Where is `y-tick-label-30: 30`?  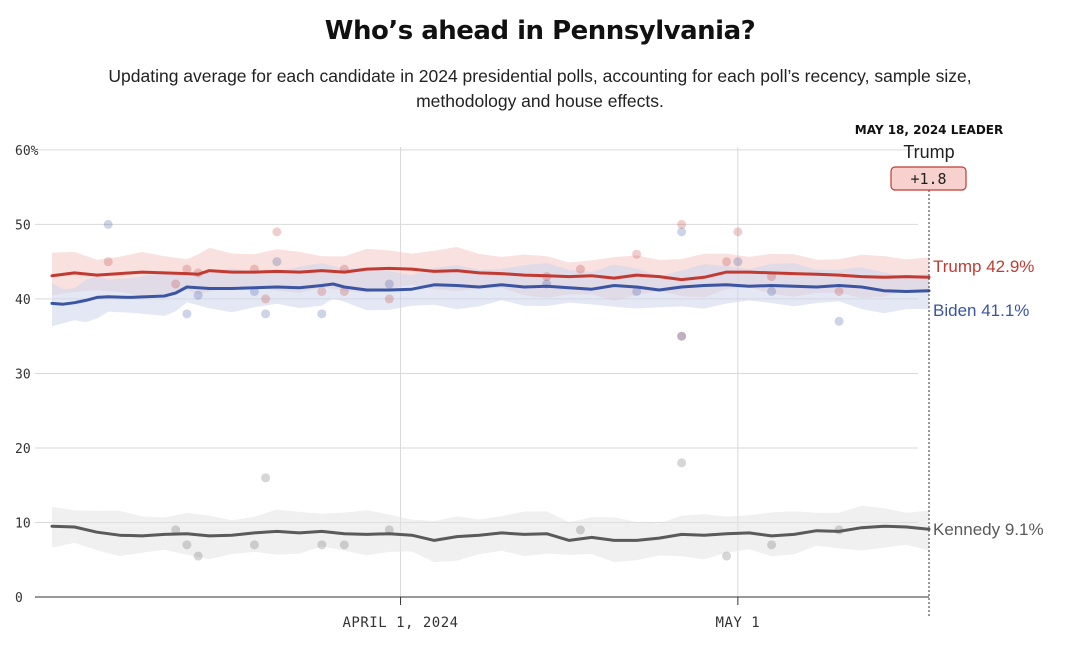
y-tick-label-30: 30 is located at coordinates (23, 374).